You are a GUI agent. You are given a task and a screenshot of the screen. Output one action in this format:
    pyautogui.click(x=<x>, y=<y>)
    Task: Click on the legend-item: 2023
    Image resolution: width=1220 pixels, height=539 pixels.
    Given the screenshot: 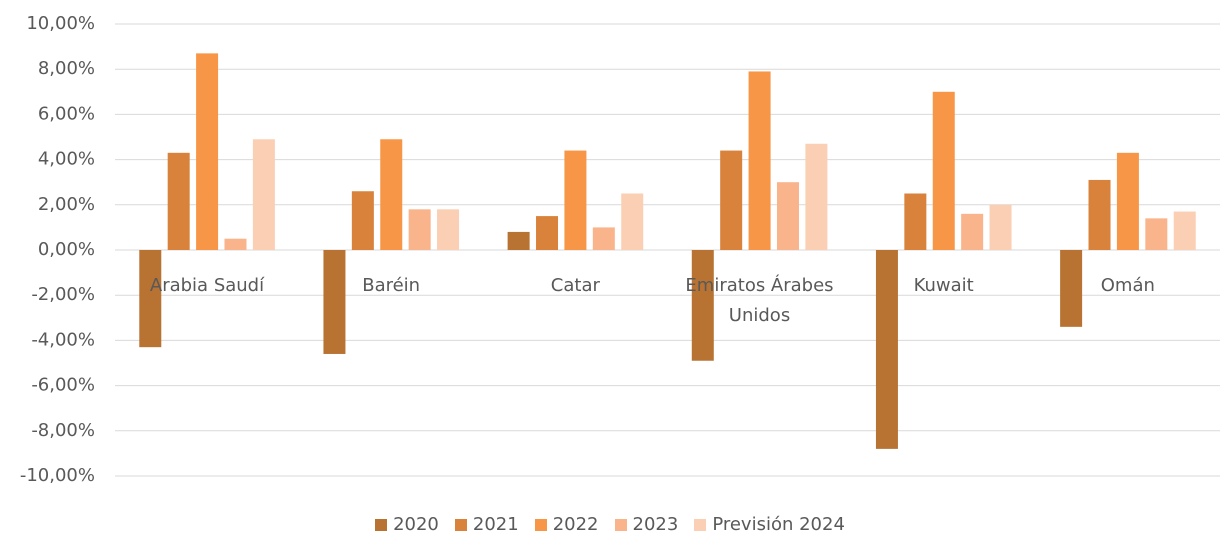 What is the action you would take?
    pyautogui.click(x=646, y=524)
    